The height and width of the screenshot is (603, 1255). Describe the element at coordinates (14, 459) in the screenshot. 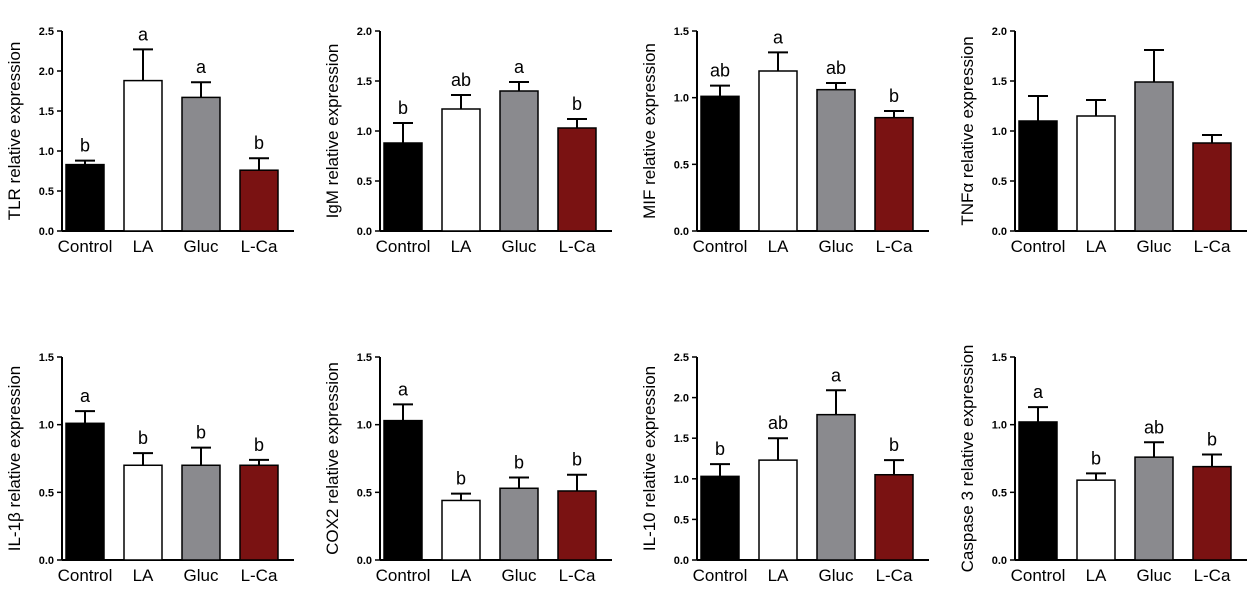

I see `y-axis-label: IL-1β relative expression` at that location.